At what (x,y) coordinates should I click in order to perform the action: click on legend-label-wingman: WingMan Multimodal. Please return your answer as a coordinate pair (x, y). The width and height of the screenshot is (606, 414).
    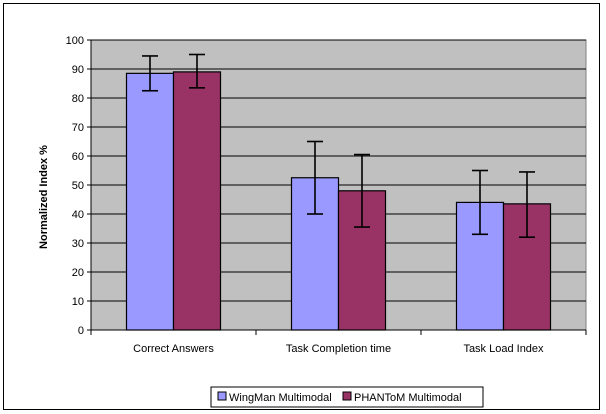
    Looking at the image, I should click on (280, 398).